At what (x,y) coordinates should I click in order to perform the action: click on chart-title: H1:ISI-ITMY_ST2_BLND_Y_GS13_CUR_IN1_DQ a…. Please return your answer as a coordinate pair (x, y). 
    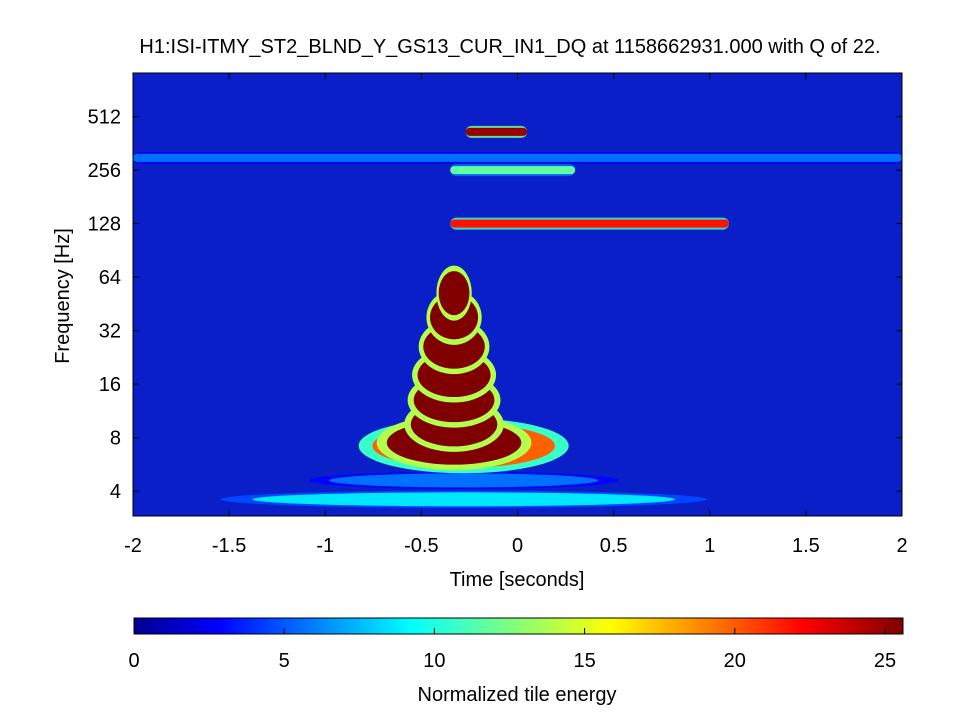
    Looking at the image, I should click on (509, 47).